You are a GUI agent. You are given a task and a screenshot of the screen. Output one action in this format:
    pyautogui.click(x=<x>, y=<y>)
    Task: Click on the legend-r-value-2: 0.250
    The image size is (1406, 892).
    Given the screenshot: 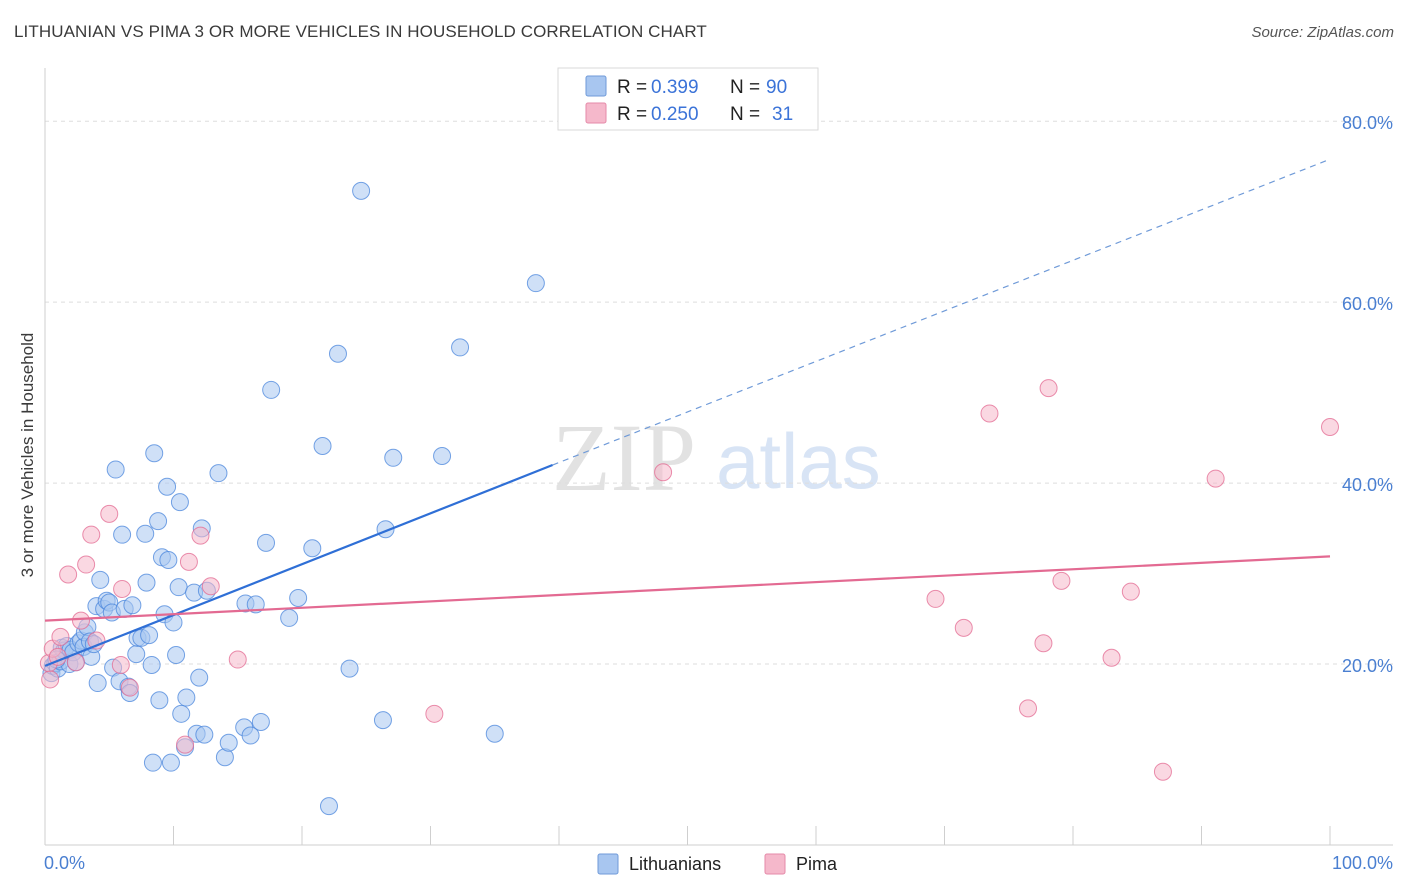 What is the action you would take?
    pyautogui.click(x=675, y=114)
    